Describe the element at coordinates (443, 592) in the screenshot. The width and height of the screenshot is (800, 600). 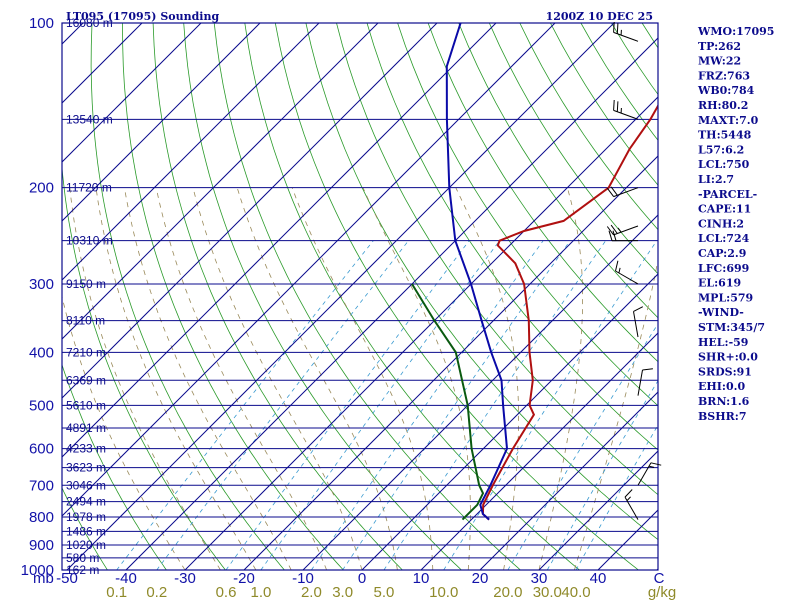
I see `mixing-ratio-tick-label: 10.0` at that location.